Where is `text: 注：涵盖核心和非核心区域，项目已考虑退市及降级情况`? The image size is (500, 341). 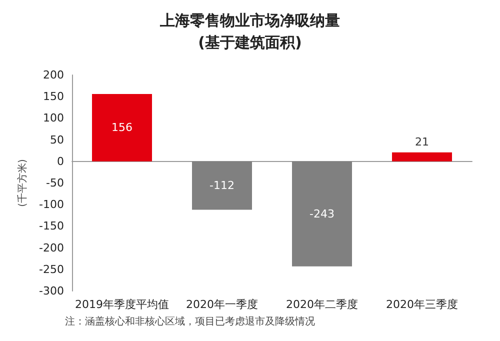 text: 注：涵盖核心和非核心区域，项目已考虑退市及降级情况 is located at coordinates (190, 322).